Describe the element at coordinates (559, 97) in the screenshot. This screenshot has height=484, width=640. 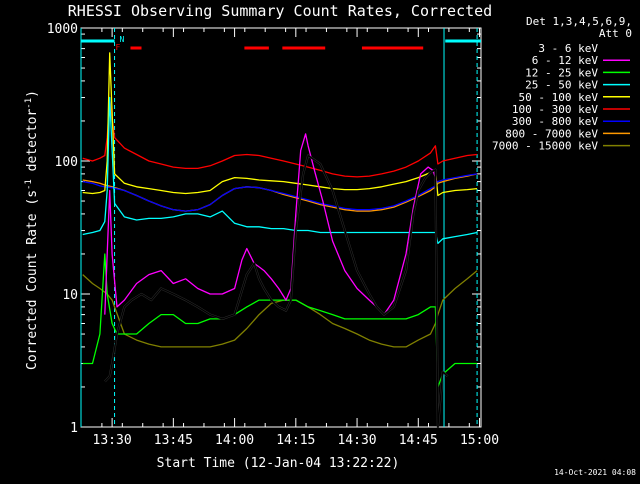
I see `legend-label: 50 - 100 keV` at that location.